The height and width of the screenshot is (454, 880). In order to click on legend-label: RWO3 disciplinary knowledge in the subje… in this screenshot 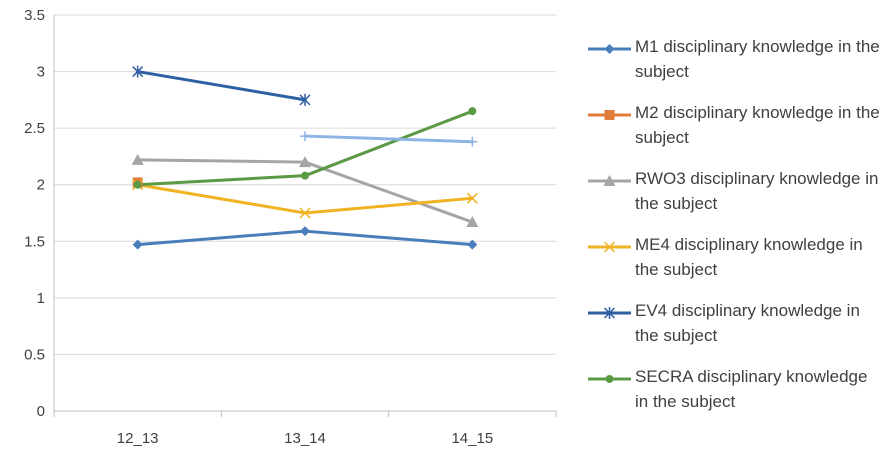, I will do `click(757, 191)`.